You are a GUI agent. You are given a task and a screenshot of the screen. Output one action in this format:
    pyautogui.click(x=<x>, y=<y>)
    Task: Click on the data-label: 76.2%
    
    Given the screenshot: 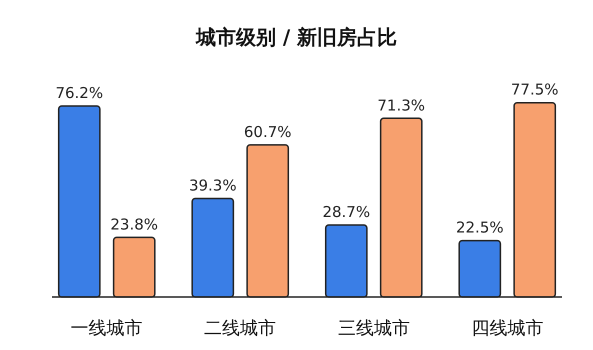 What is the action you would take?
    pyautogui.click(x=79, y=93)
    